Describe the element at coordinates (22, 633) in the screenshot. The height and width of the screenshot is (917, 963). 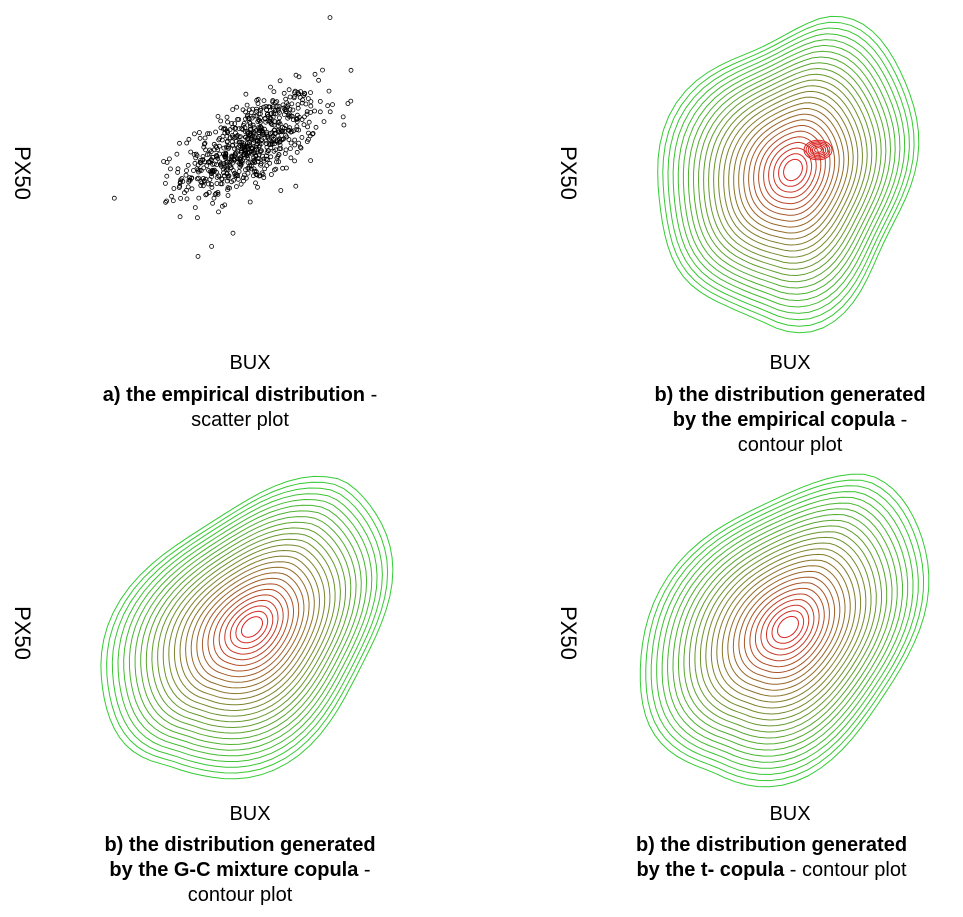
I see `y-axis-label: PX50` at that location.